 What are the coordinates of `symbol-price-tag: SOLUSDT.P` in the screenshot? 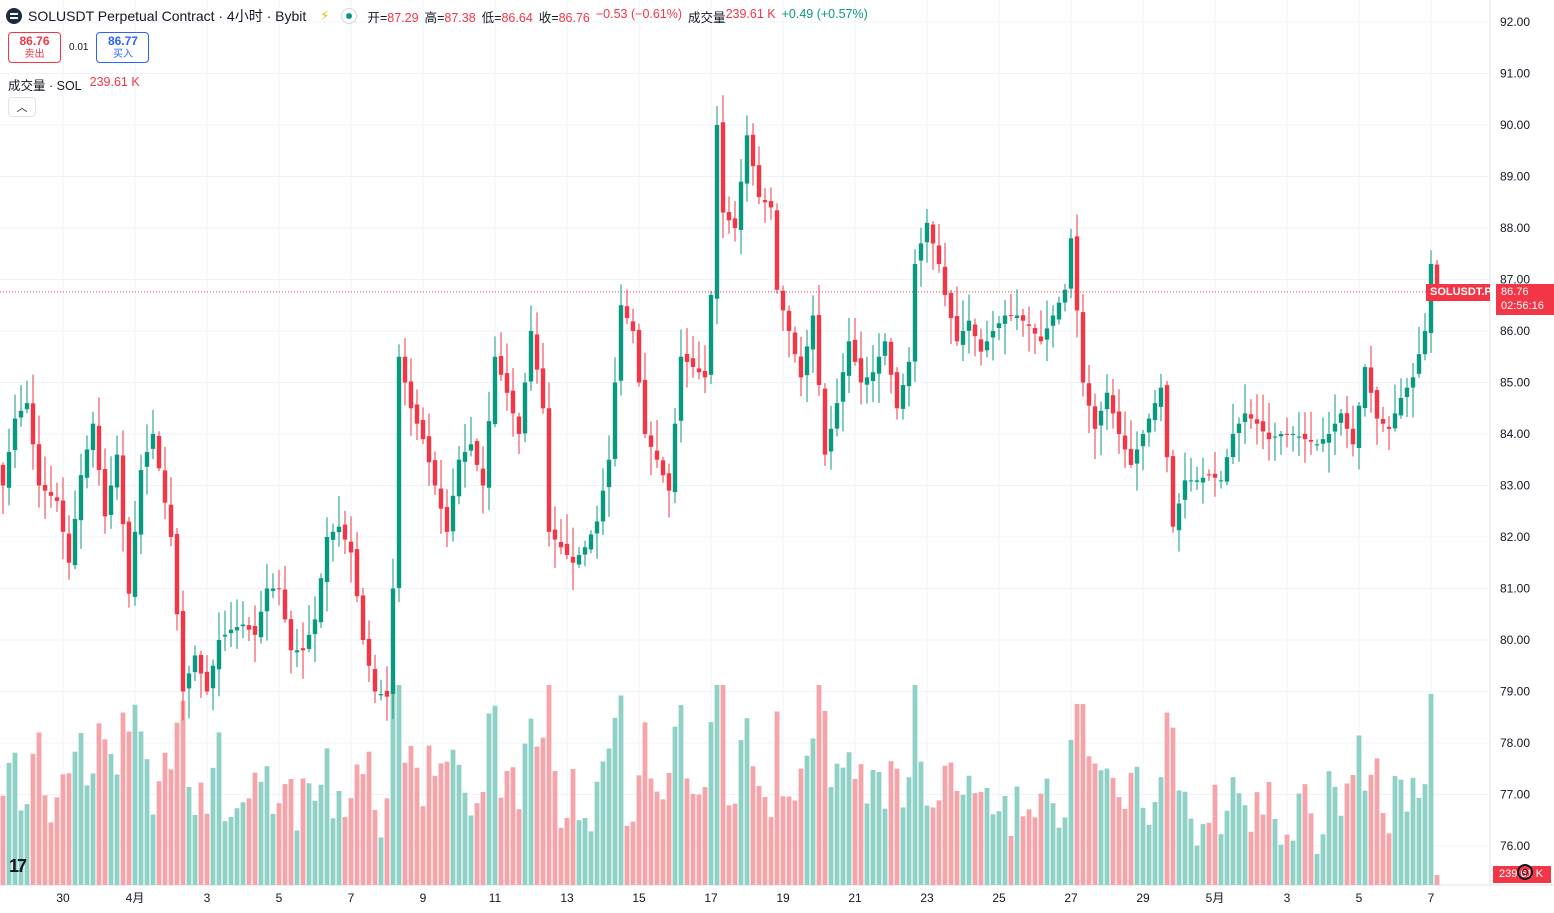 It's located at (1459, 292).